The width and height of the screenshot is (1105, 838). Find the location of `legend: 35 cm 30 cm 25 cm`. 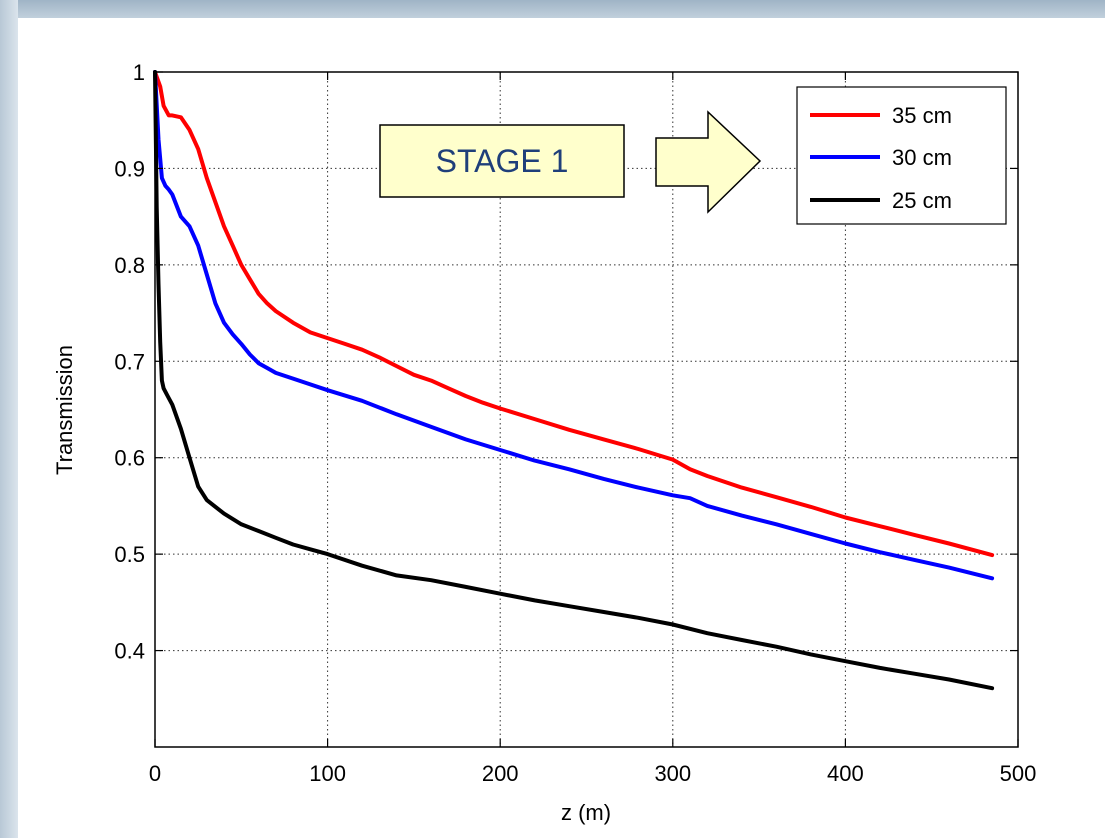

legend: 35 cm 30 cm 25 cm is located at coordinates (901, 155).